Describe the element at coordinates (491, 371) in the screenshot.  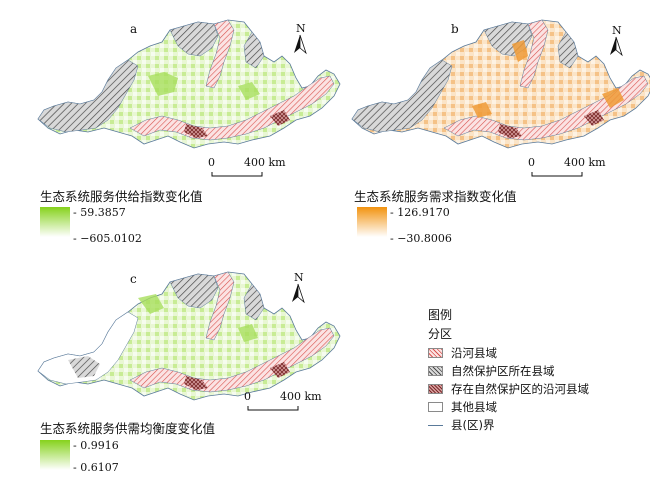
I see `key-item-protected-county: 自然保护区所在县域` at that location.